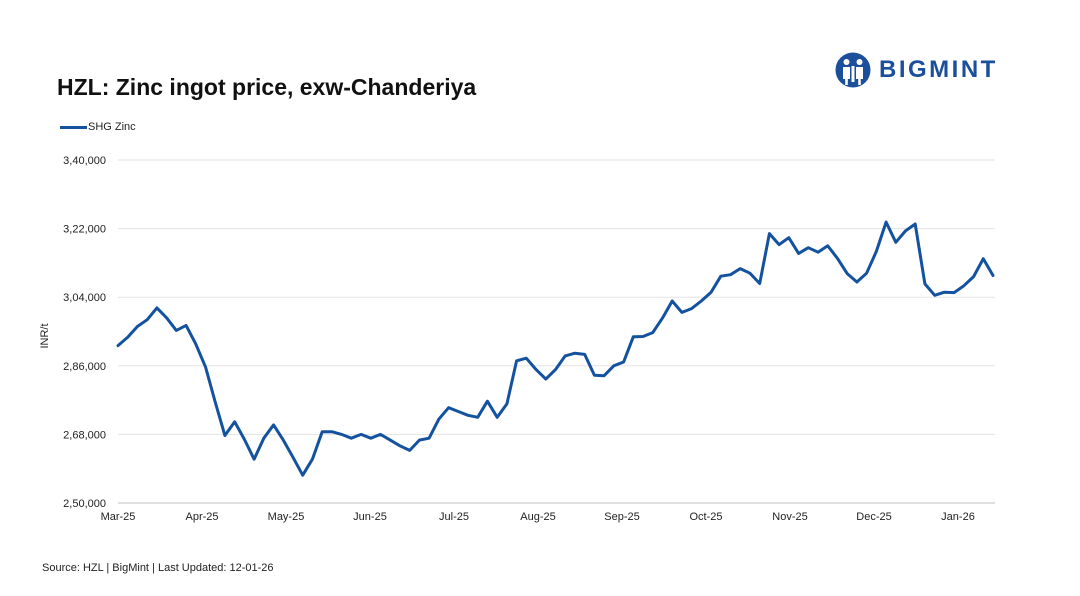 The width and height of the screenshot is (1080, 596). I want to click on legend-line-swatch, so click(73, 127).